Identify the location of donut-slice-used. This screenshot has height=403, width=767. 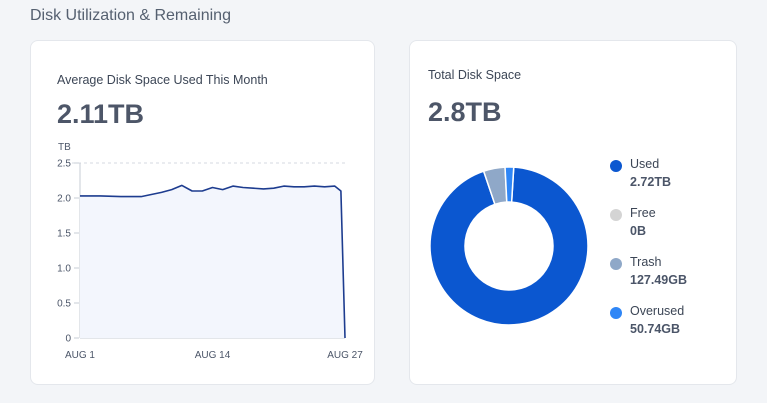
(509, 246).